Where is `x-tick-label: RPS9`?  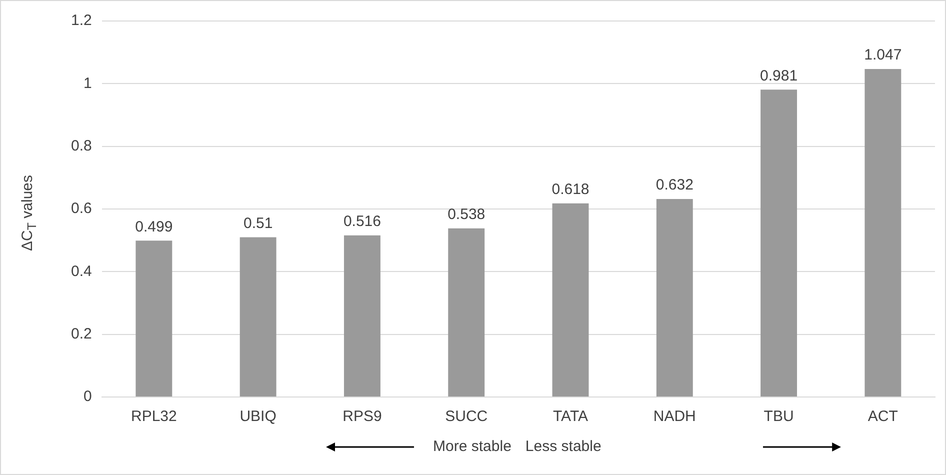
x-tick-label: RPS9 is located at coordinates (362, 417).